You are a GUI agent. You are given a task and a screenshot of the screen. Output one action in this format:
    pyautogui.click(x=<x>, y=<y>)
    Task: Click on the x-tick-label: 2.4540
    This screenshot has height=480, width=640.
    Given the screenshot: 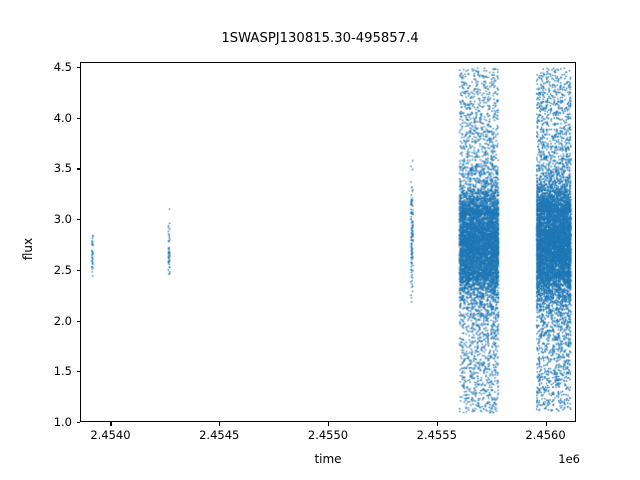 What is the action you would take?
    pyautogui.click(x=110, y=435)
    